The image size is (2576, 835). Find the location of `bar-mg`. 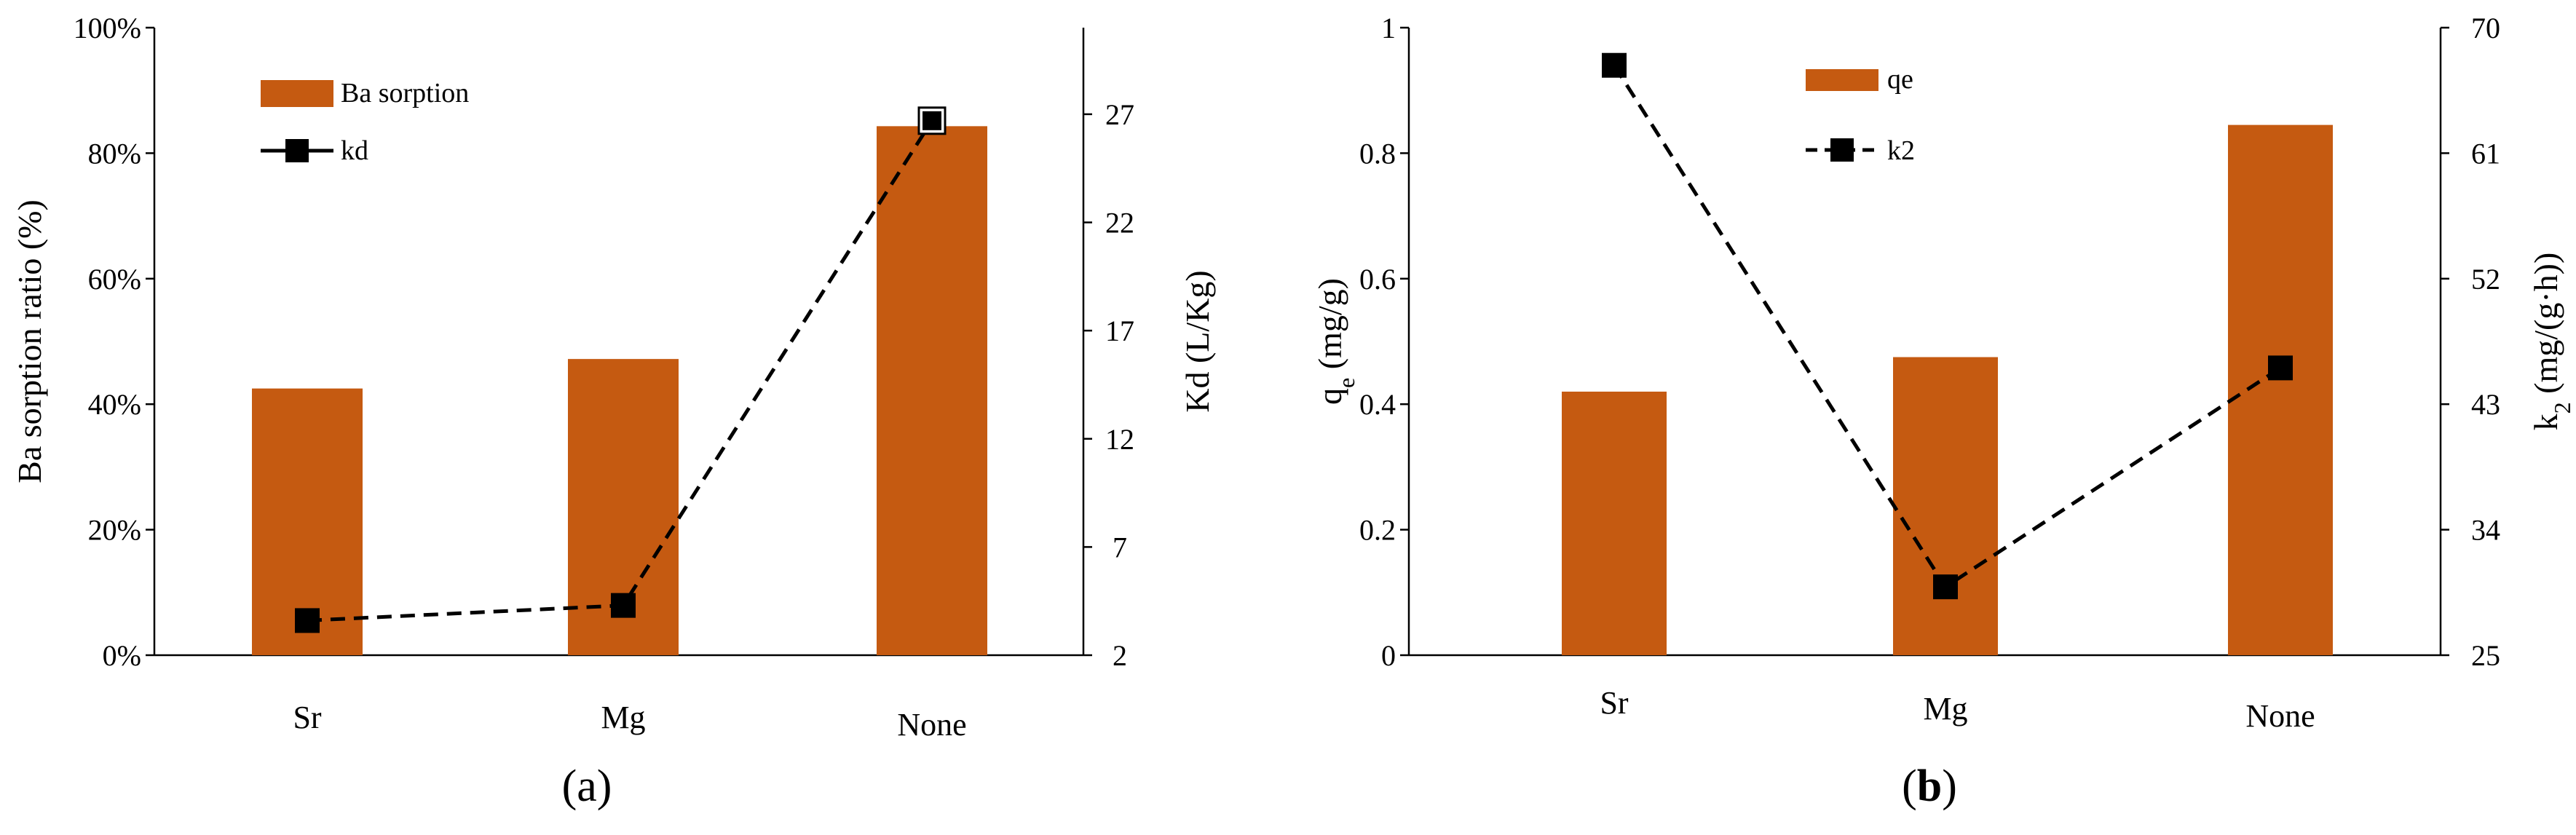

bar-mg is located at coordinates (1946, 506).